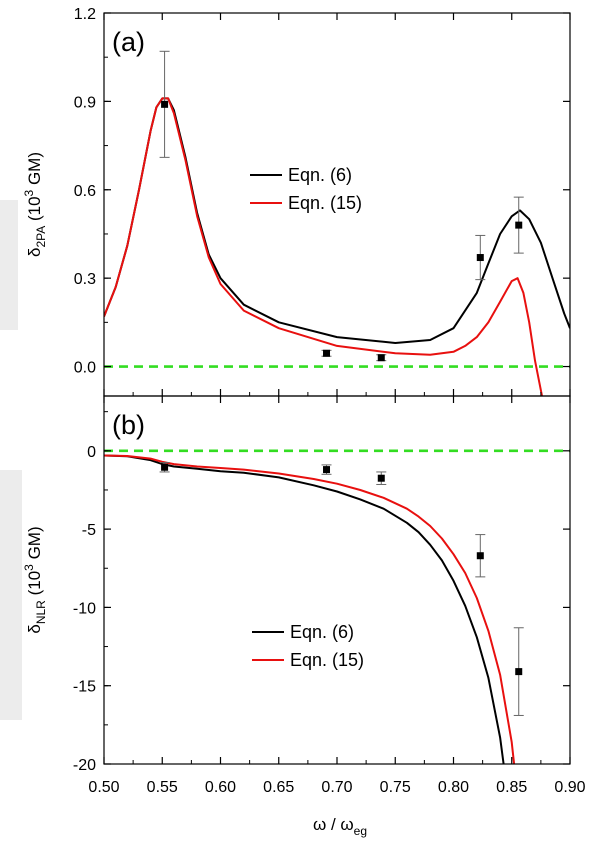 This screenshot has width=608, height=843. Describe the element at coordinates (128, 425) in the screenshot. I see `panel-label: (b)` at that location.